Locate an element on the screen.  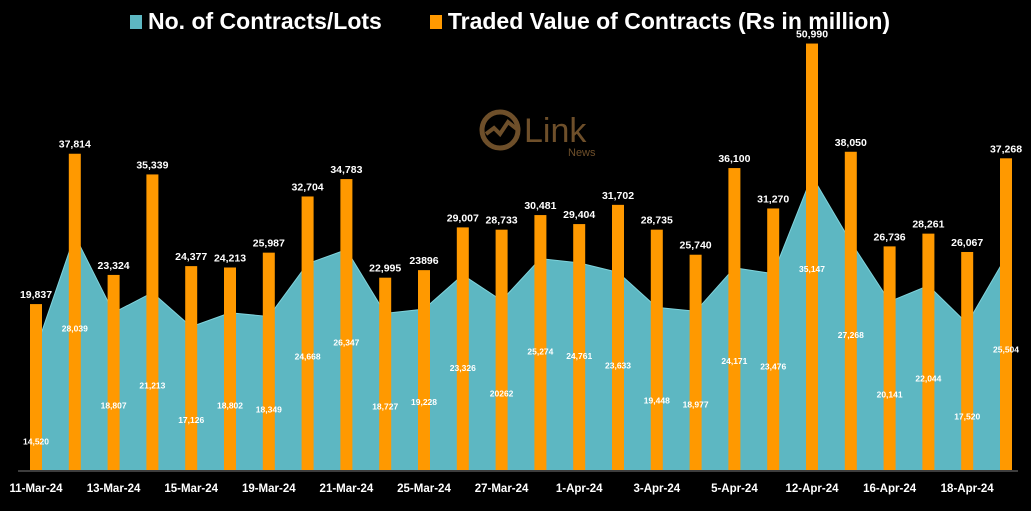
x-tick-label: 19-Mar-24 is located at coordinates (269, 489).